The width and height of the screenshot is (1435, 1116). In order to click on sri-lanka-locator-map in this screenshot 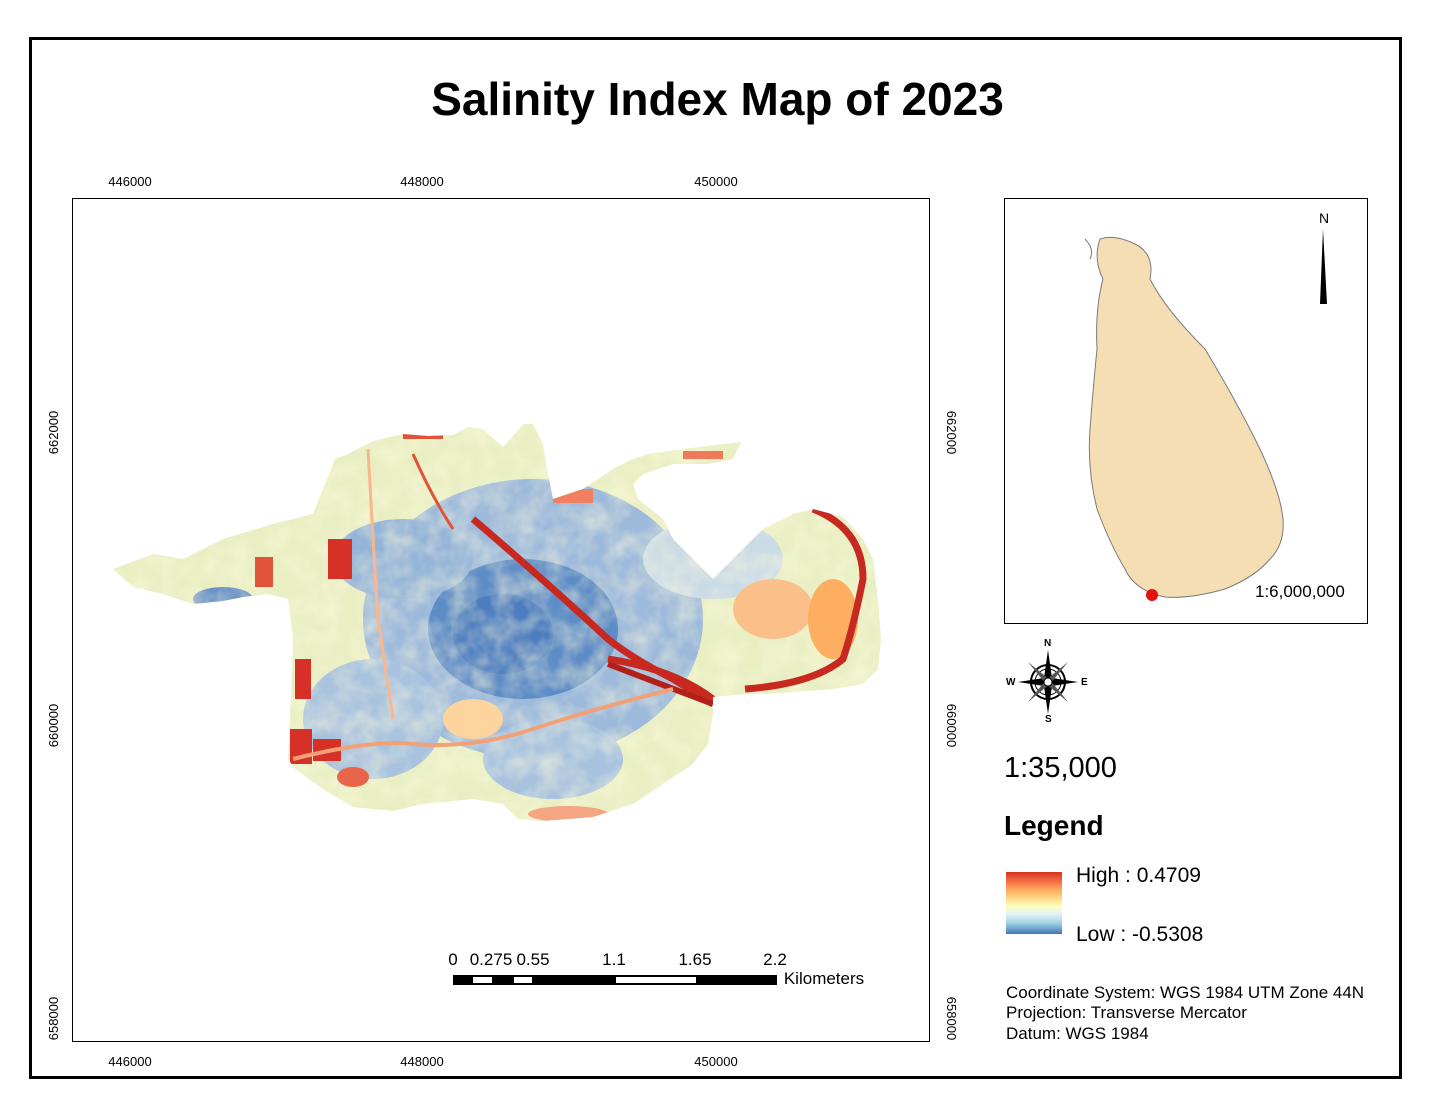, I will do `click(1205, 415)`.